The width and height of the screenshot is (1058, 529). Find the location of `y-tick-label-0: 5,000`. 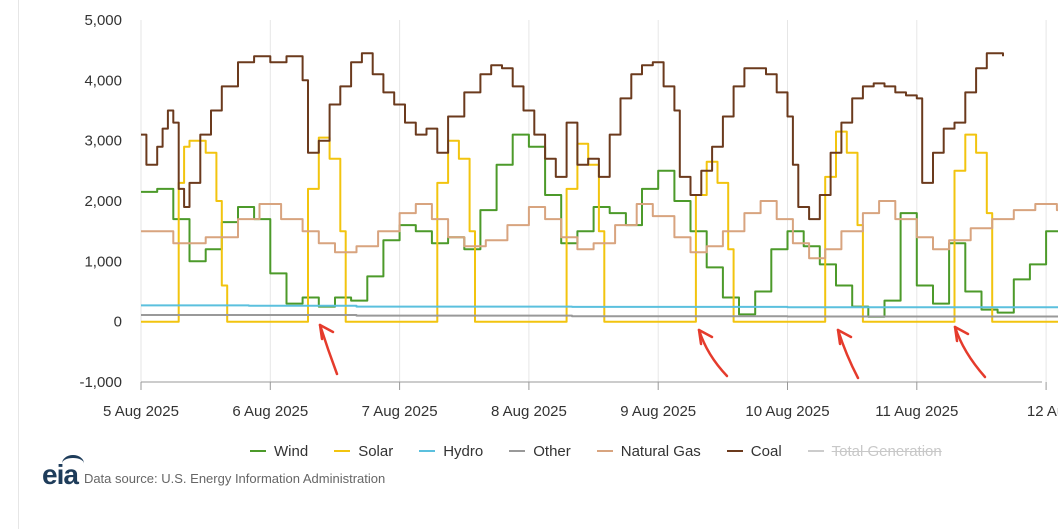

y-tick-label-0: 5,000 is located at coordinates (103, 20).